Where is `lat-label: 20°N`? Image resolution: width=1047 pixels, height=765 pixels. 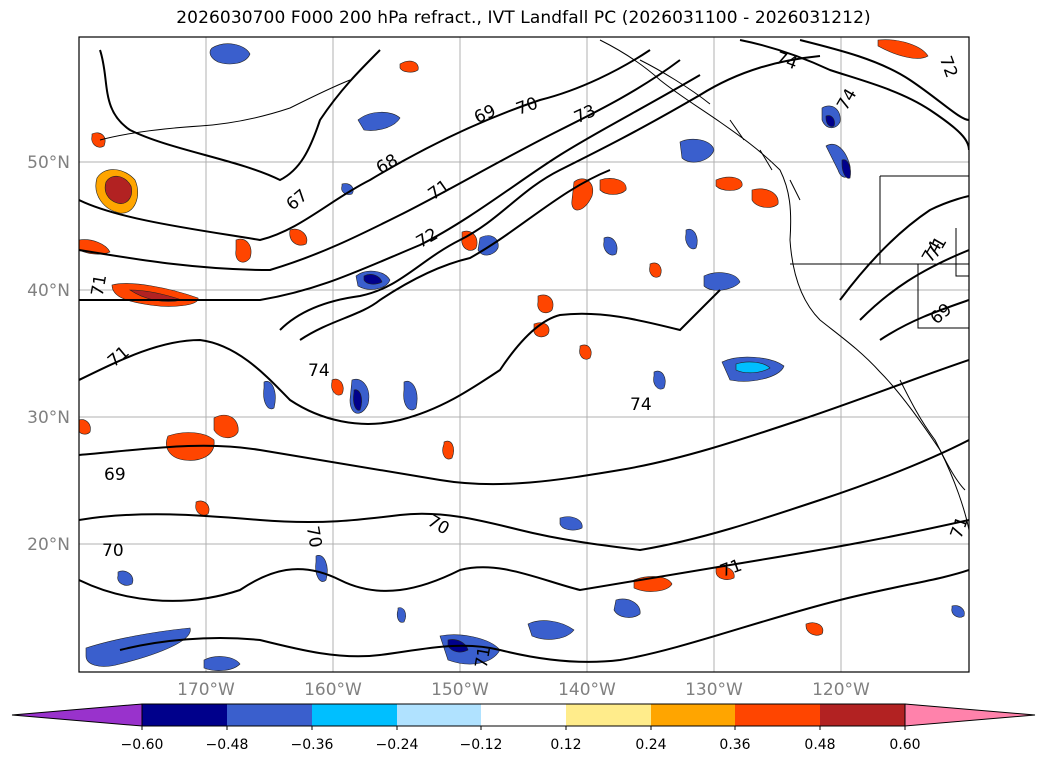 lat-label: 20°N is located at coordinates (48, 545).